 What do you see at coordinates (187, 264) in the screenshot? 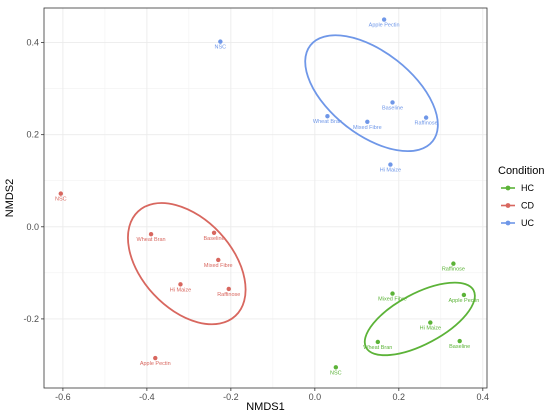
I see `ellipse-cd` at bounding box center [187, 264].